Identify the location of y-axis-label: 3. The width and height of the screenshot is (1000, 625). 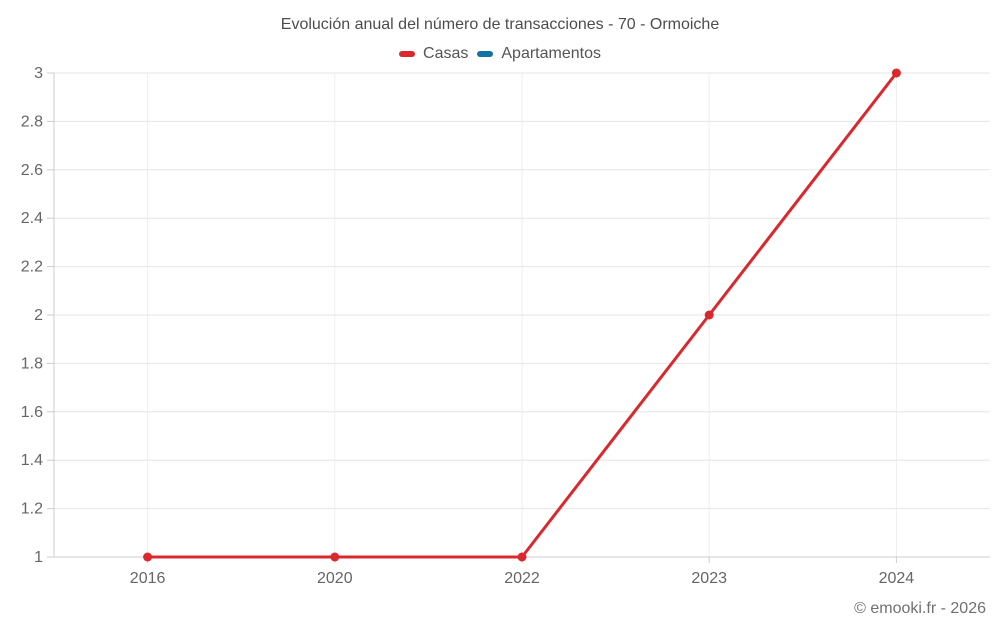
(38, 73).